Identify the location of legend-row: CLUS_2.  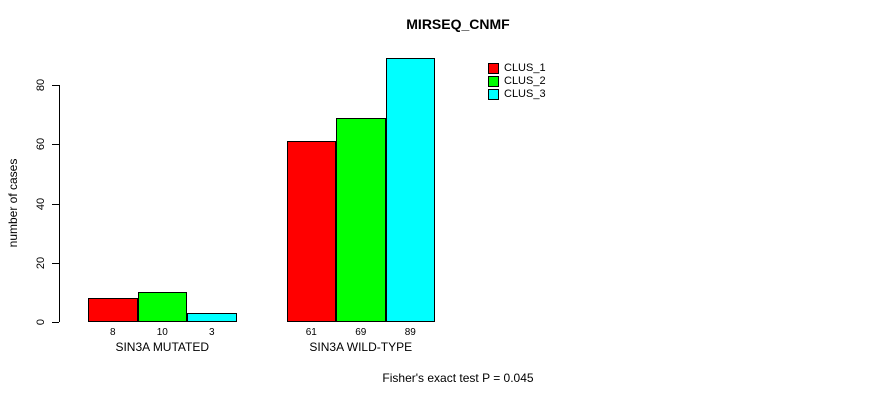
(517, 81).